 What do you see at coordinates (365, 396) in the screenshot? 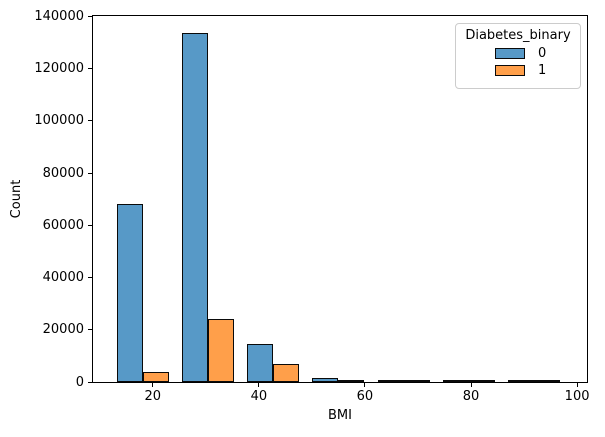
I see `x-tick-label: 60` at bounding box center [365, 396].